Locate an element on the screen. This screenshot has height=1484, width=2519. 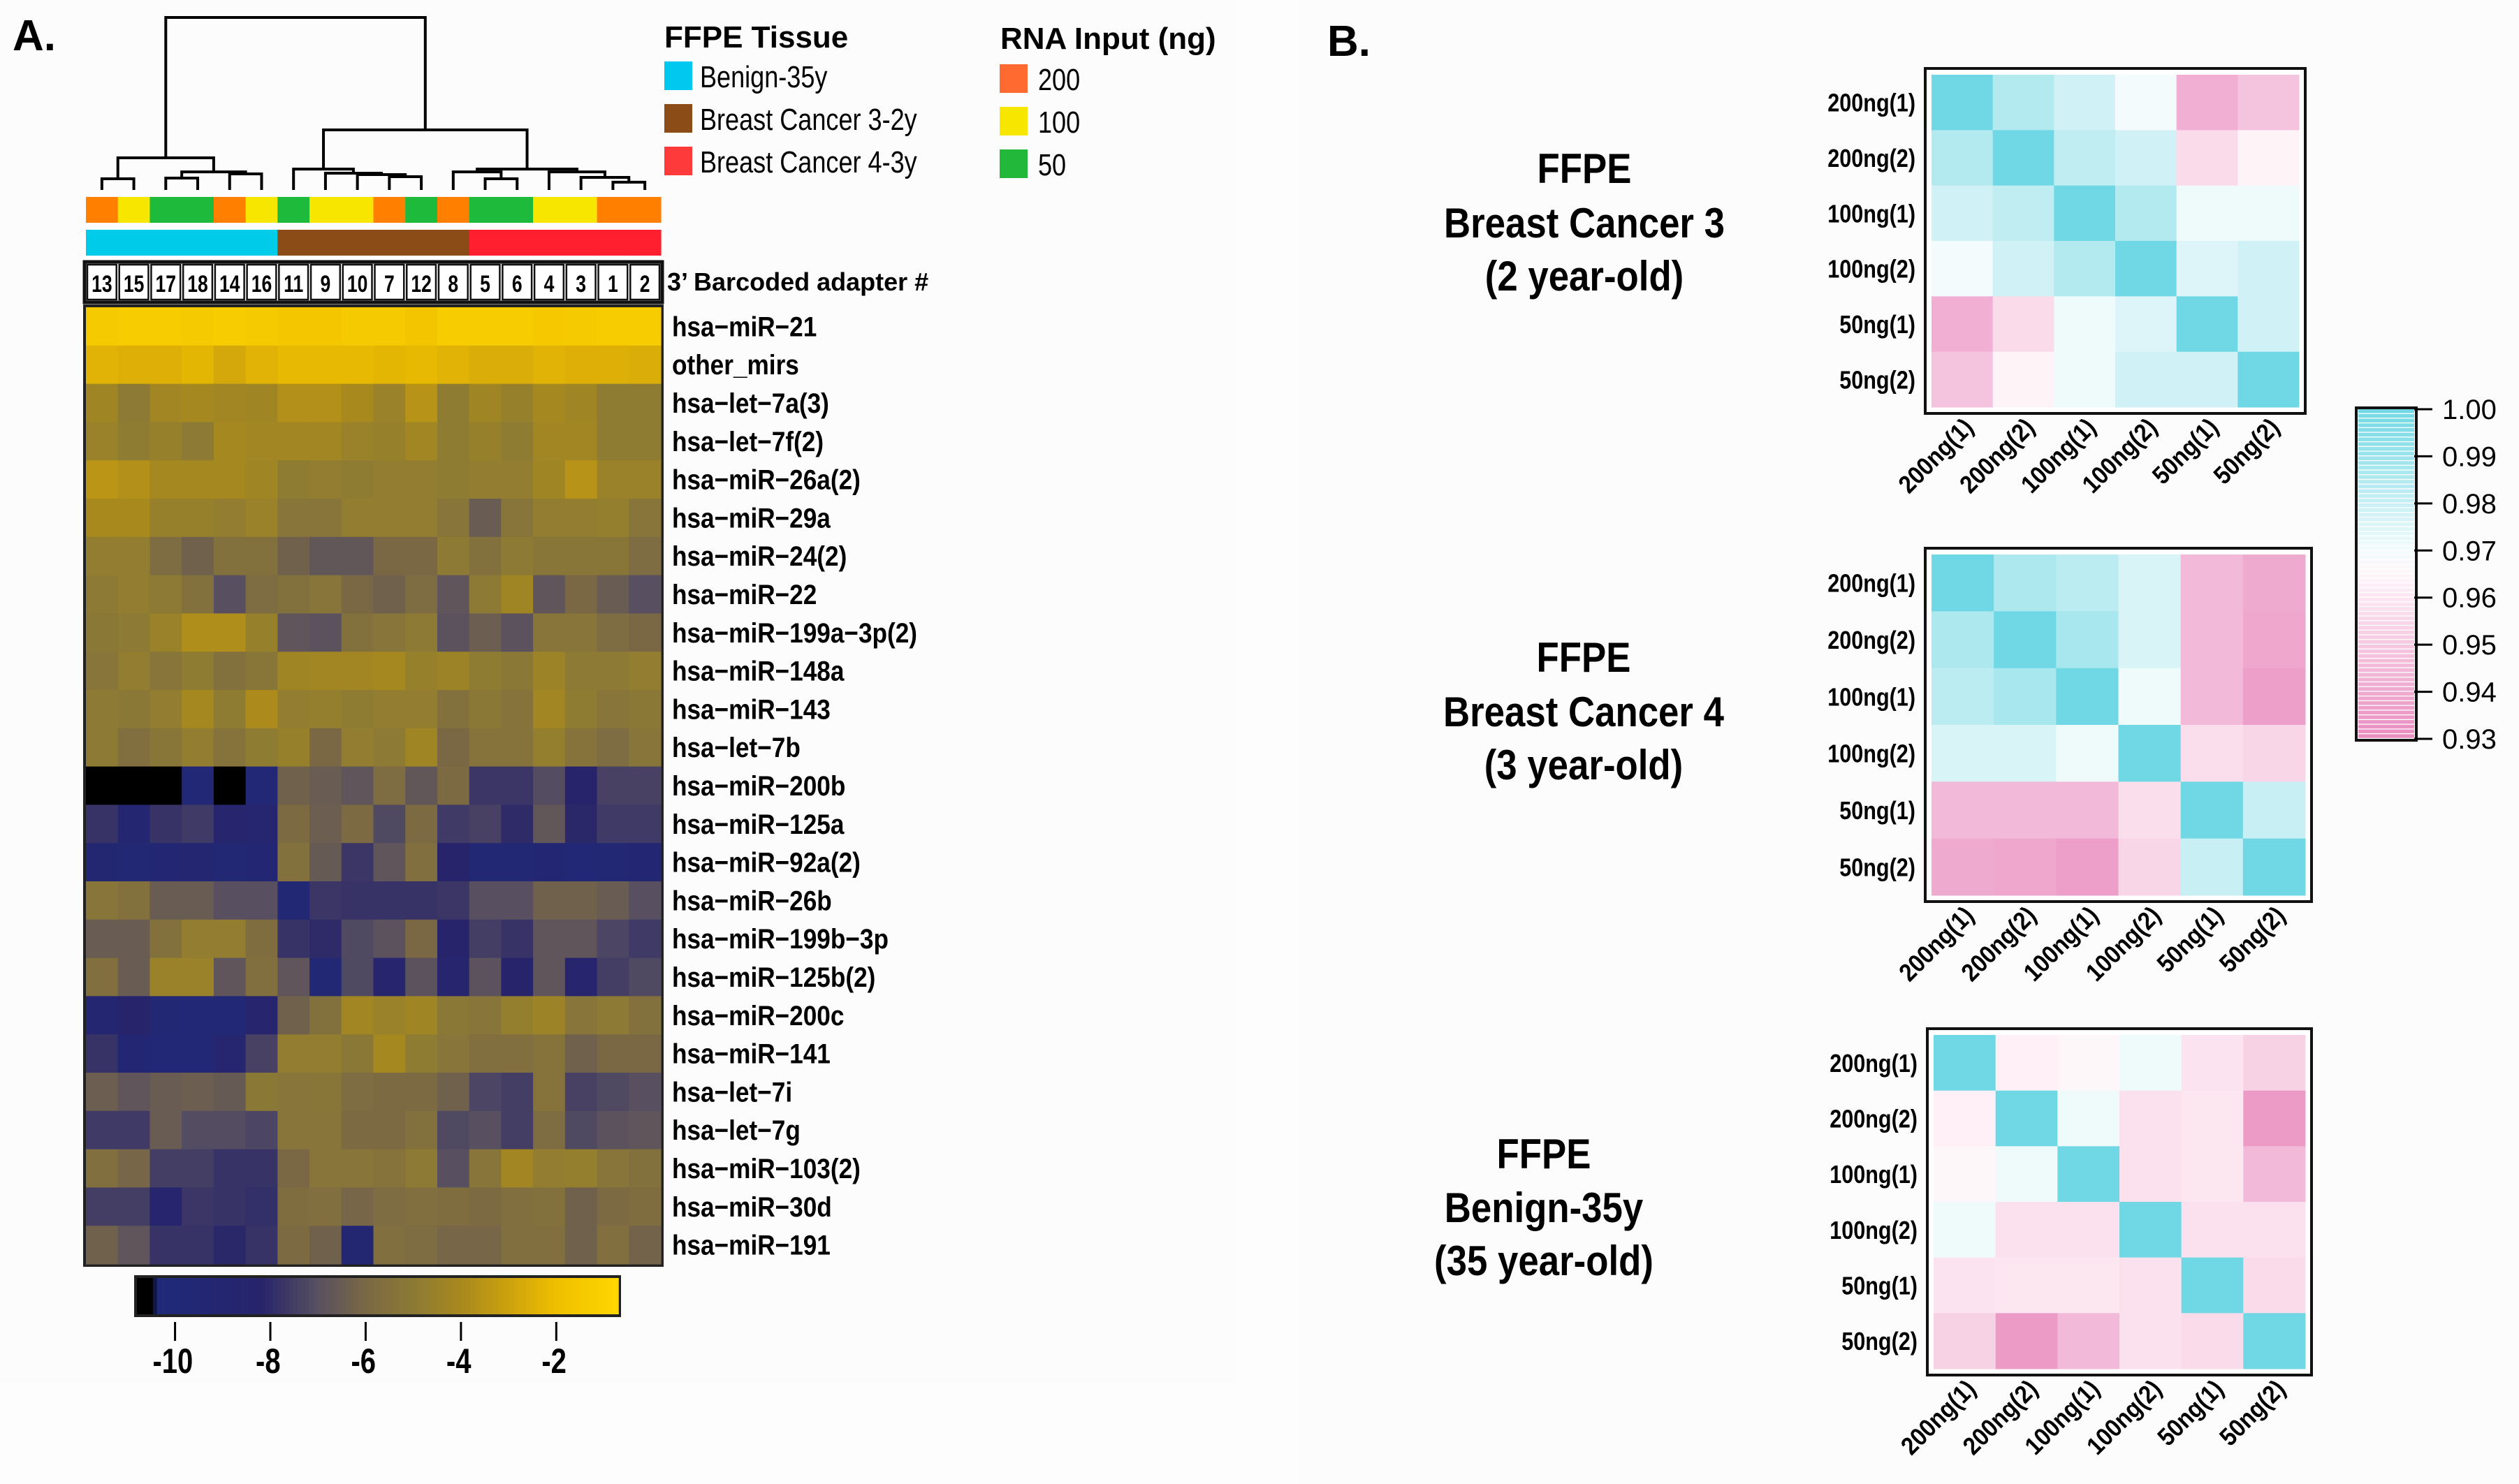
barcode-number-row: 13 15 17 18 14 16 11 9 10 7 12 8 5 6 4 3 1 2 is located at coordinates (373, 282).